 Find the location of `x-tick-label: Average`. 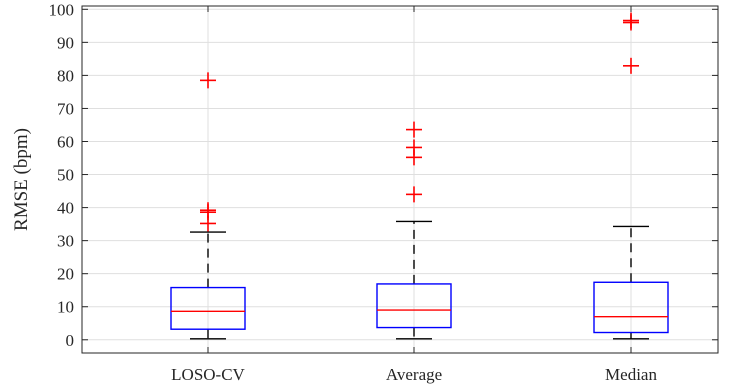

x-tick-label: Average is located at coordinates (414, 374).